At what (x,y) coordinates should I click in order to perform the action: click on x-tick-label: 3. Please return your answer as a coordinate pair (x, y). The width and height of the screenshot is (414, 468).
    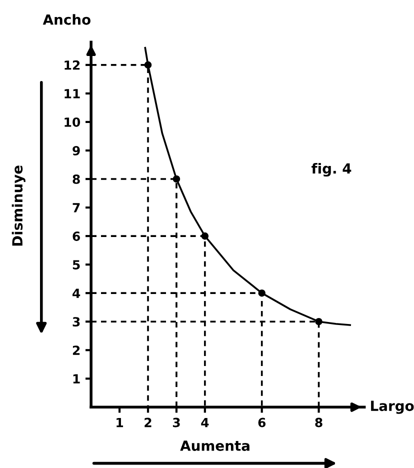
    Looking at the image, I should click on (176, 423).